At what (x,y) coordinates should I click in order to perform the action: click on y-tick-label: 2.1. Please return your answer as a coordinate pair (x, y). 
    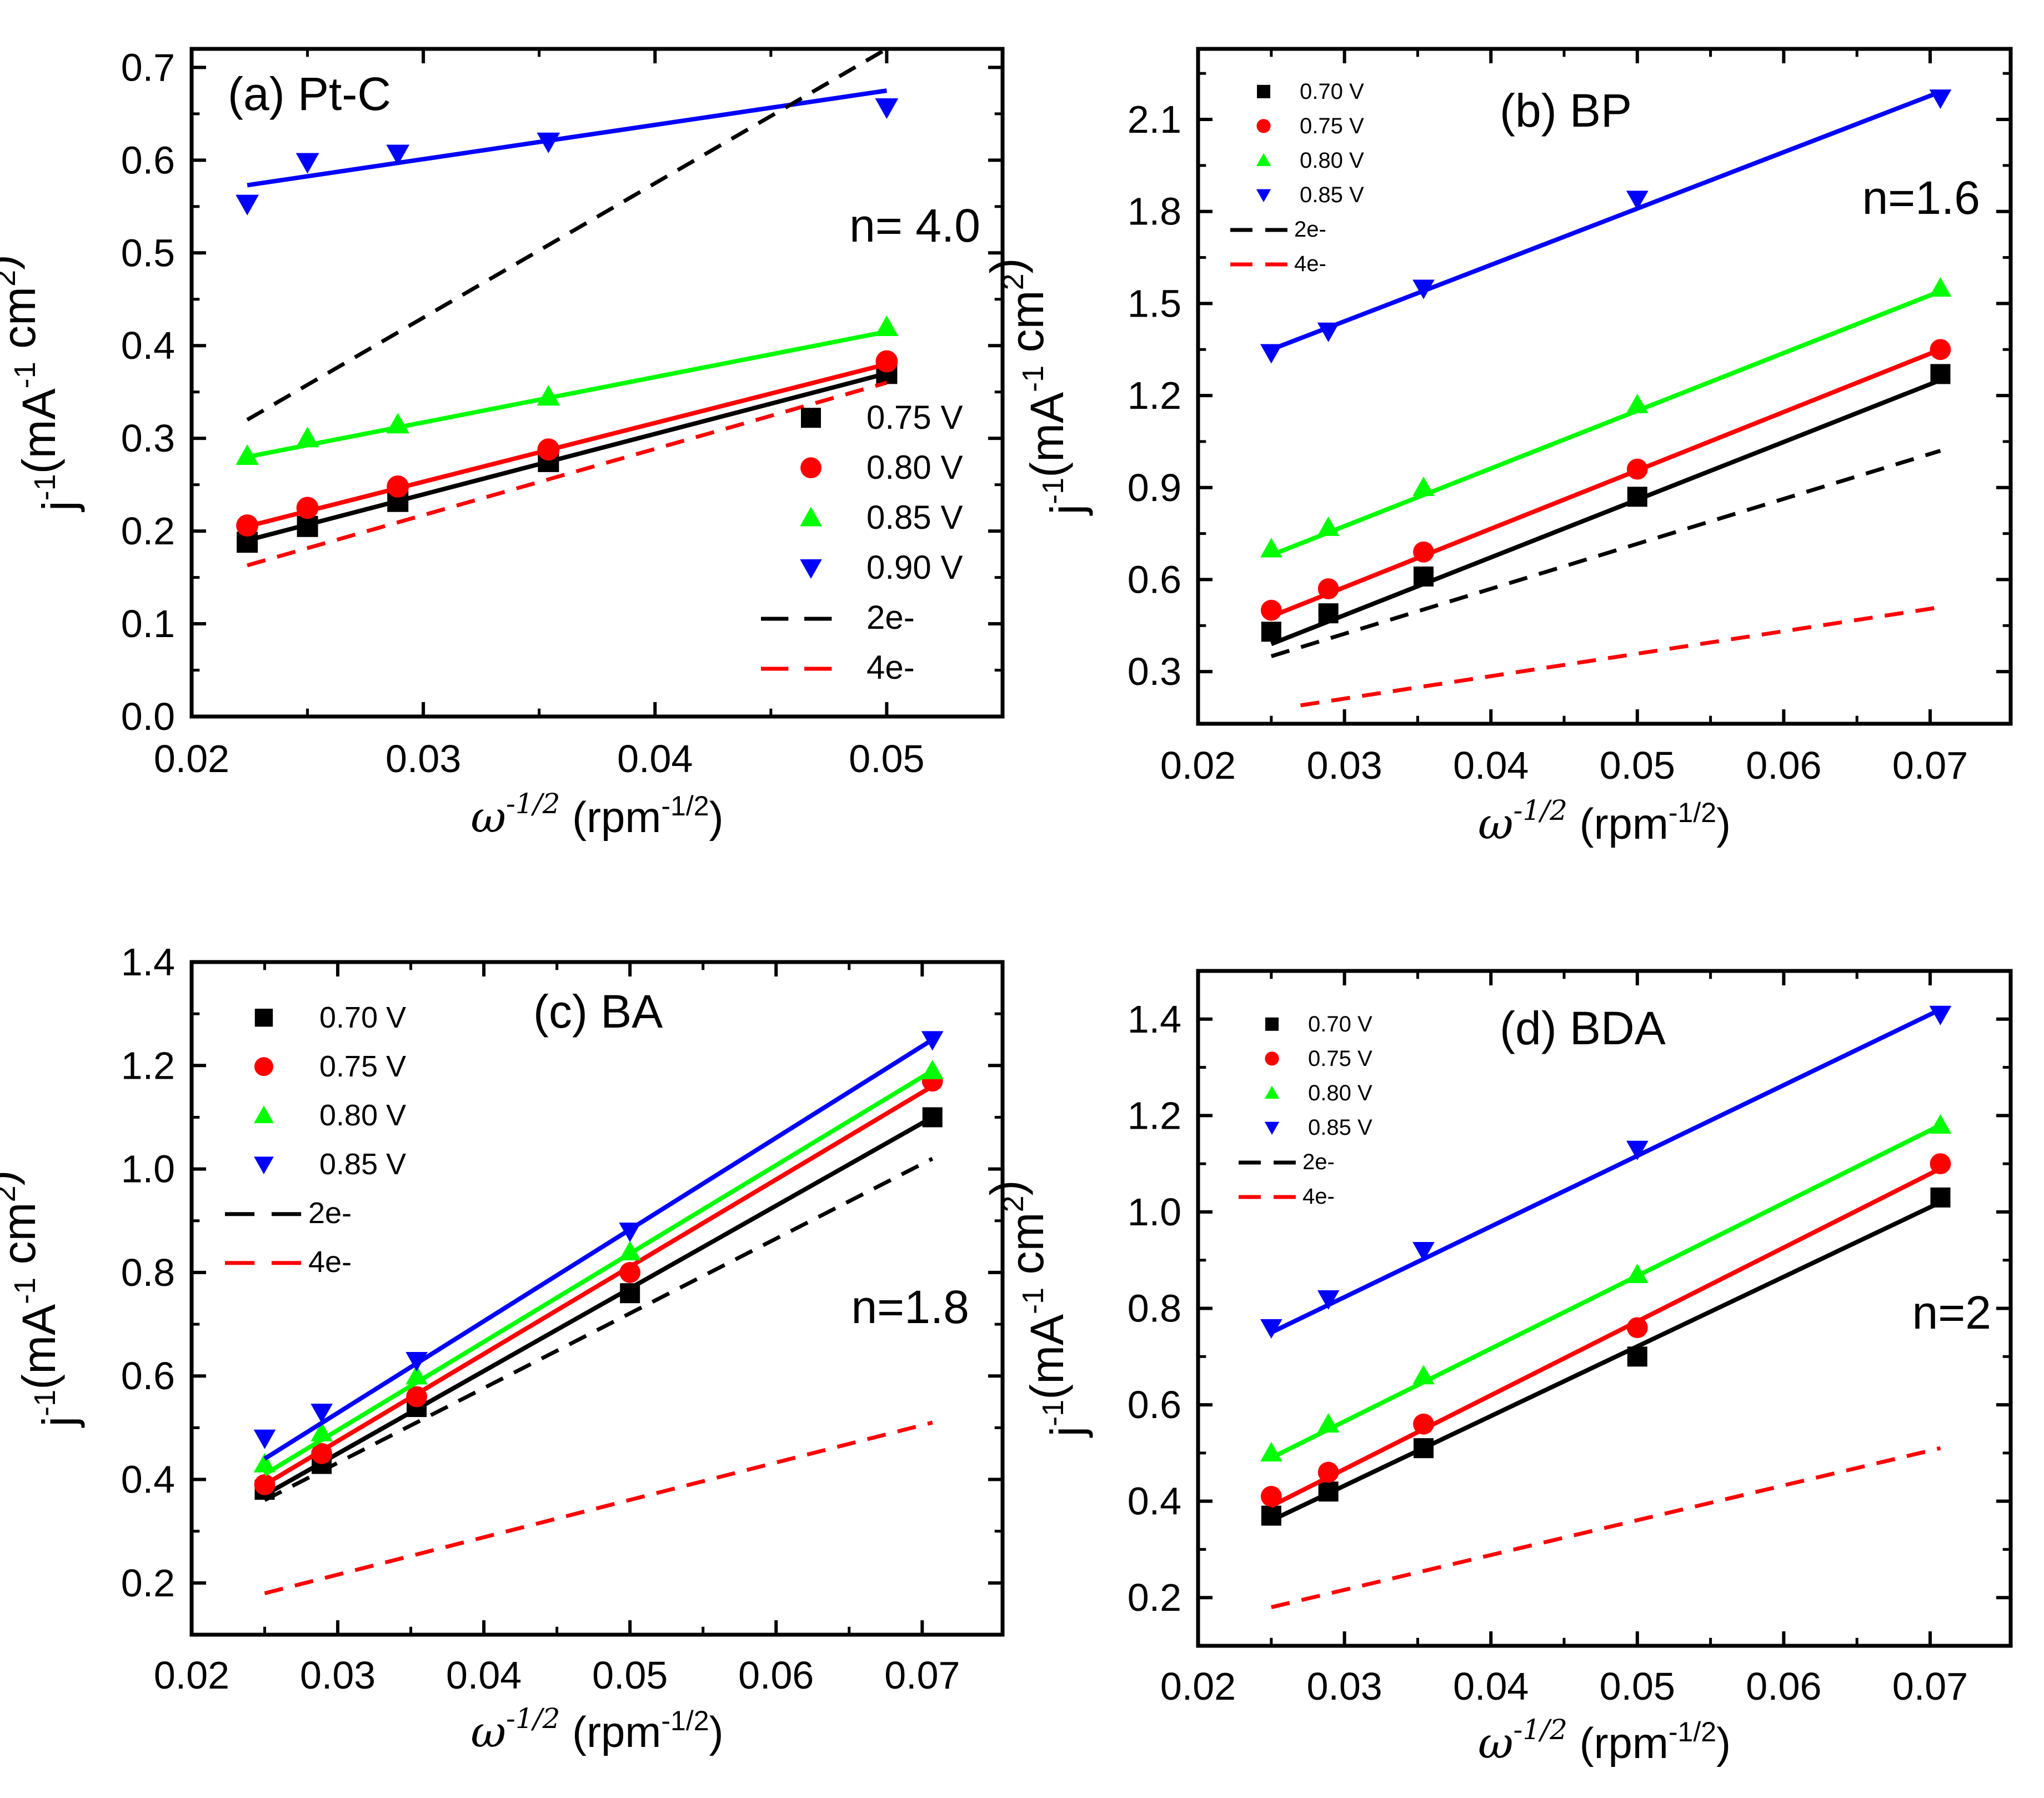
    Looking at the image, I should click on (1154, 119).